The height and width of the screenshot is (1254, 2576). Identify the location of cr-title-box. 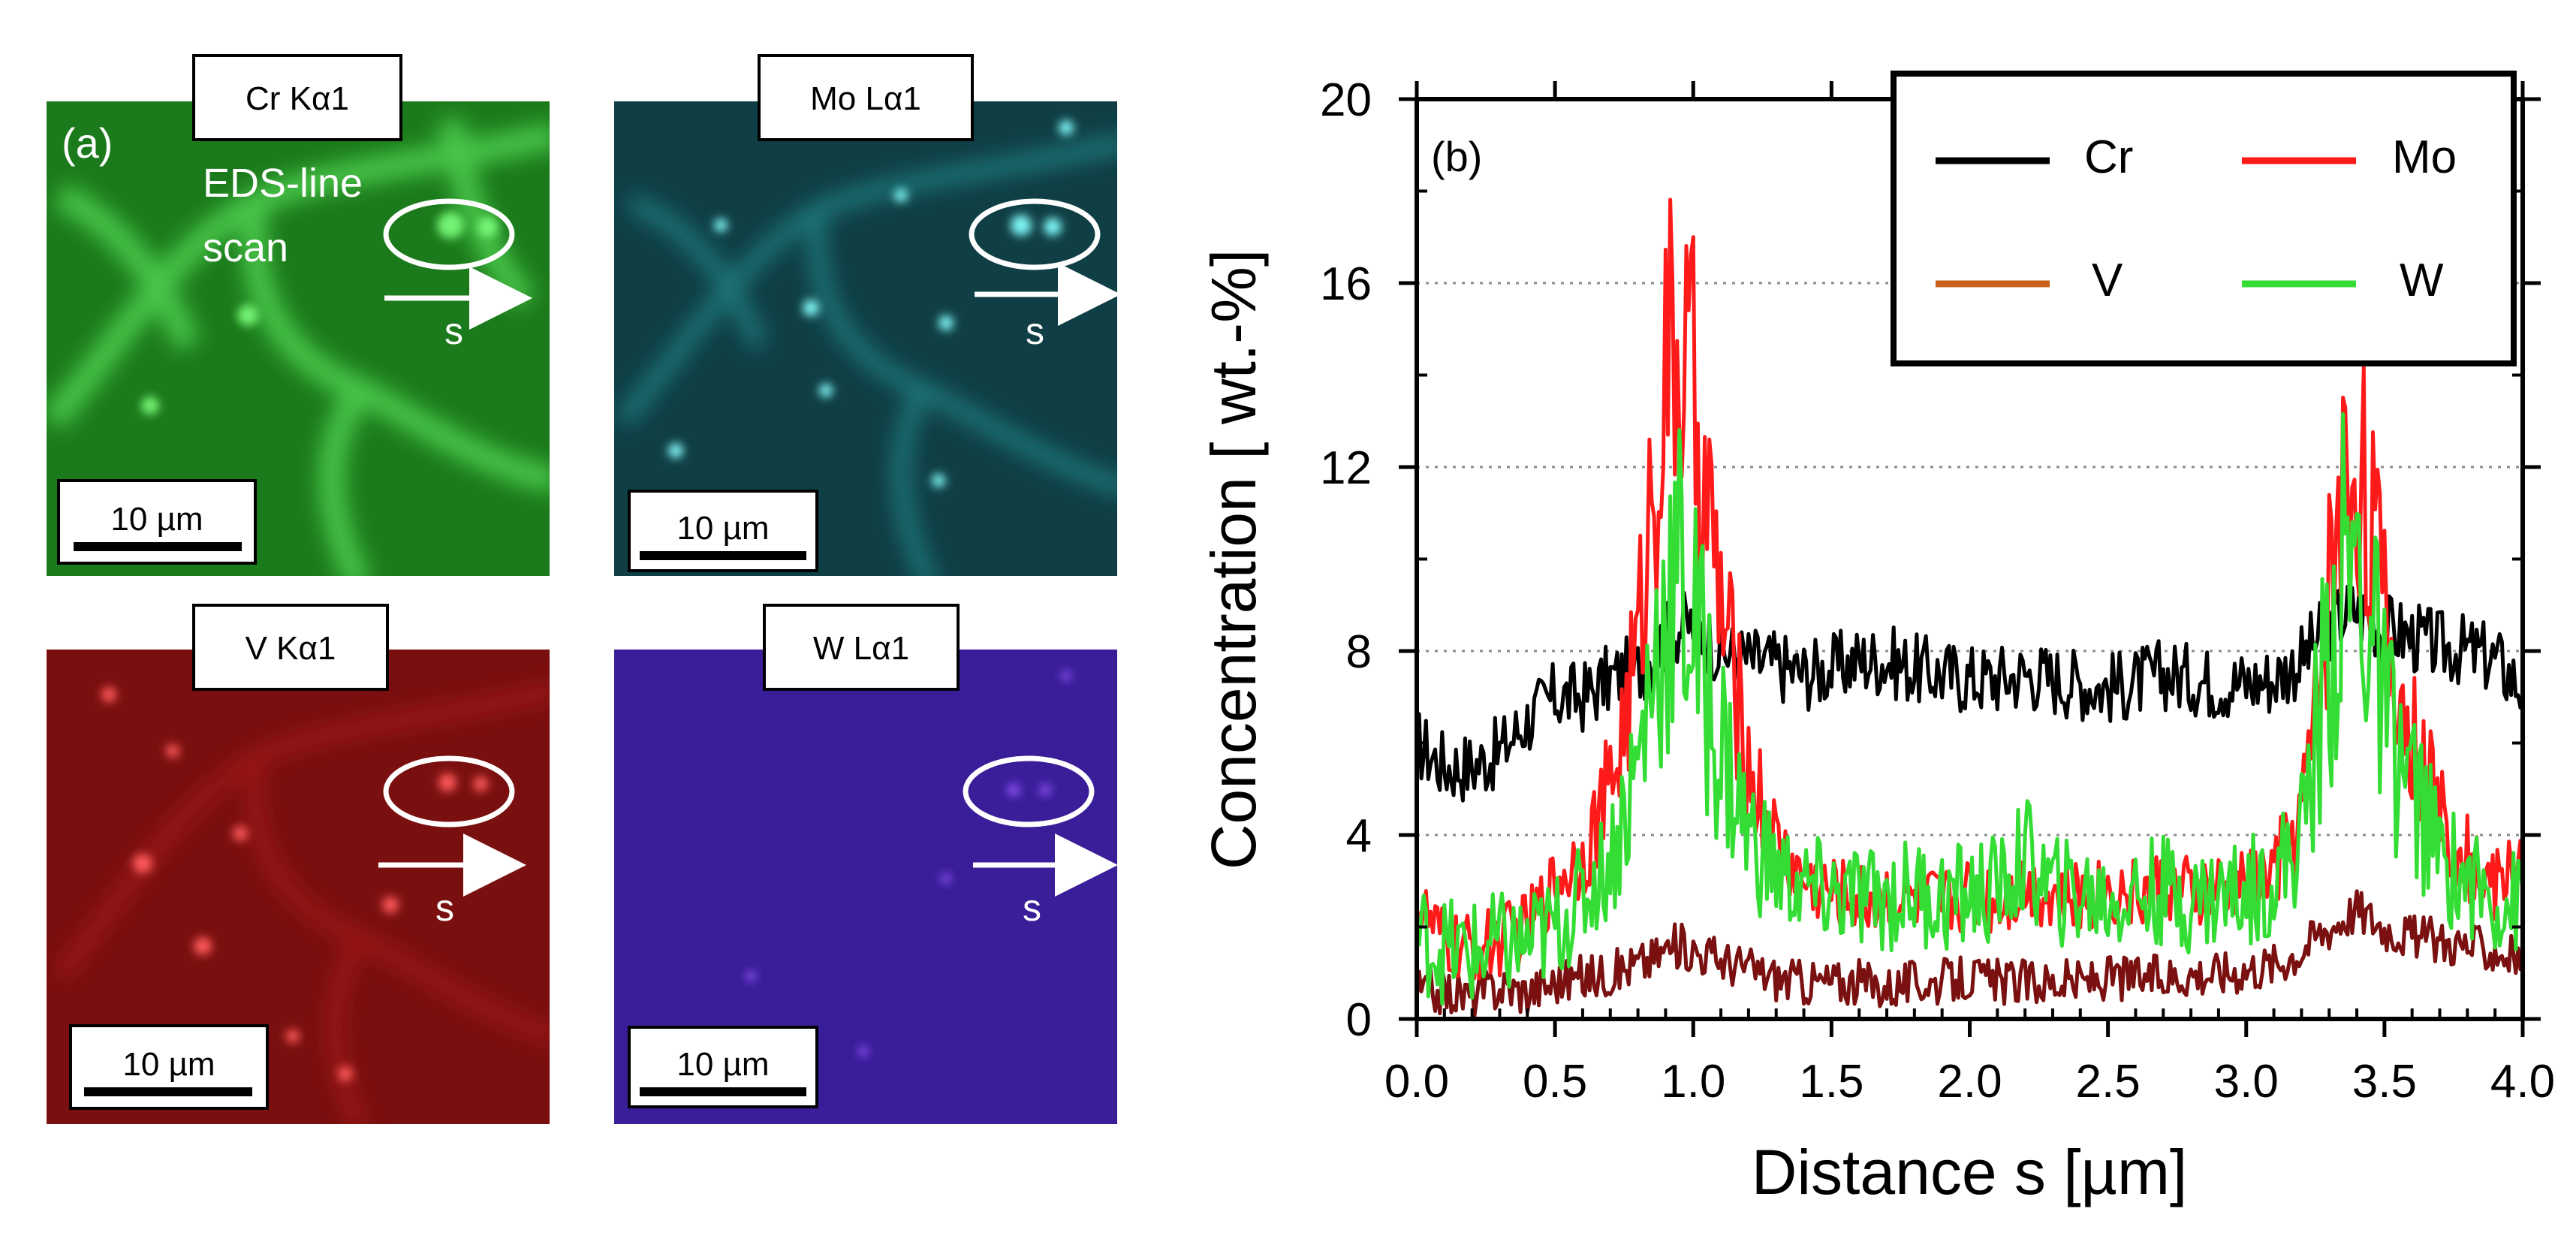
(297, 97).